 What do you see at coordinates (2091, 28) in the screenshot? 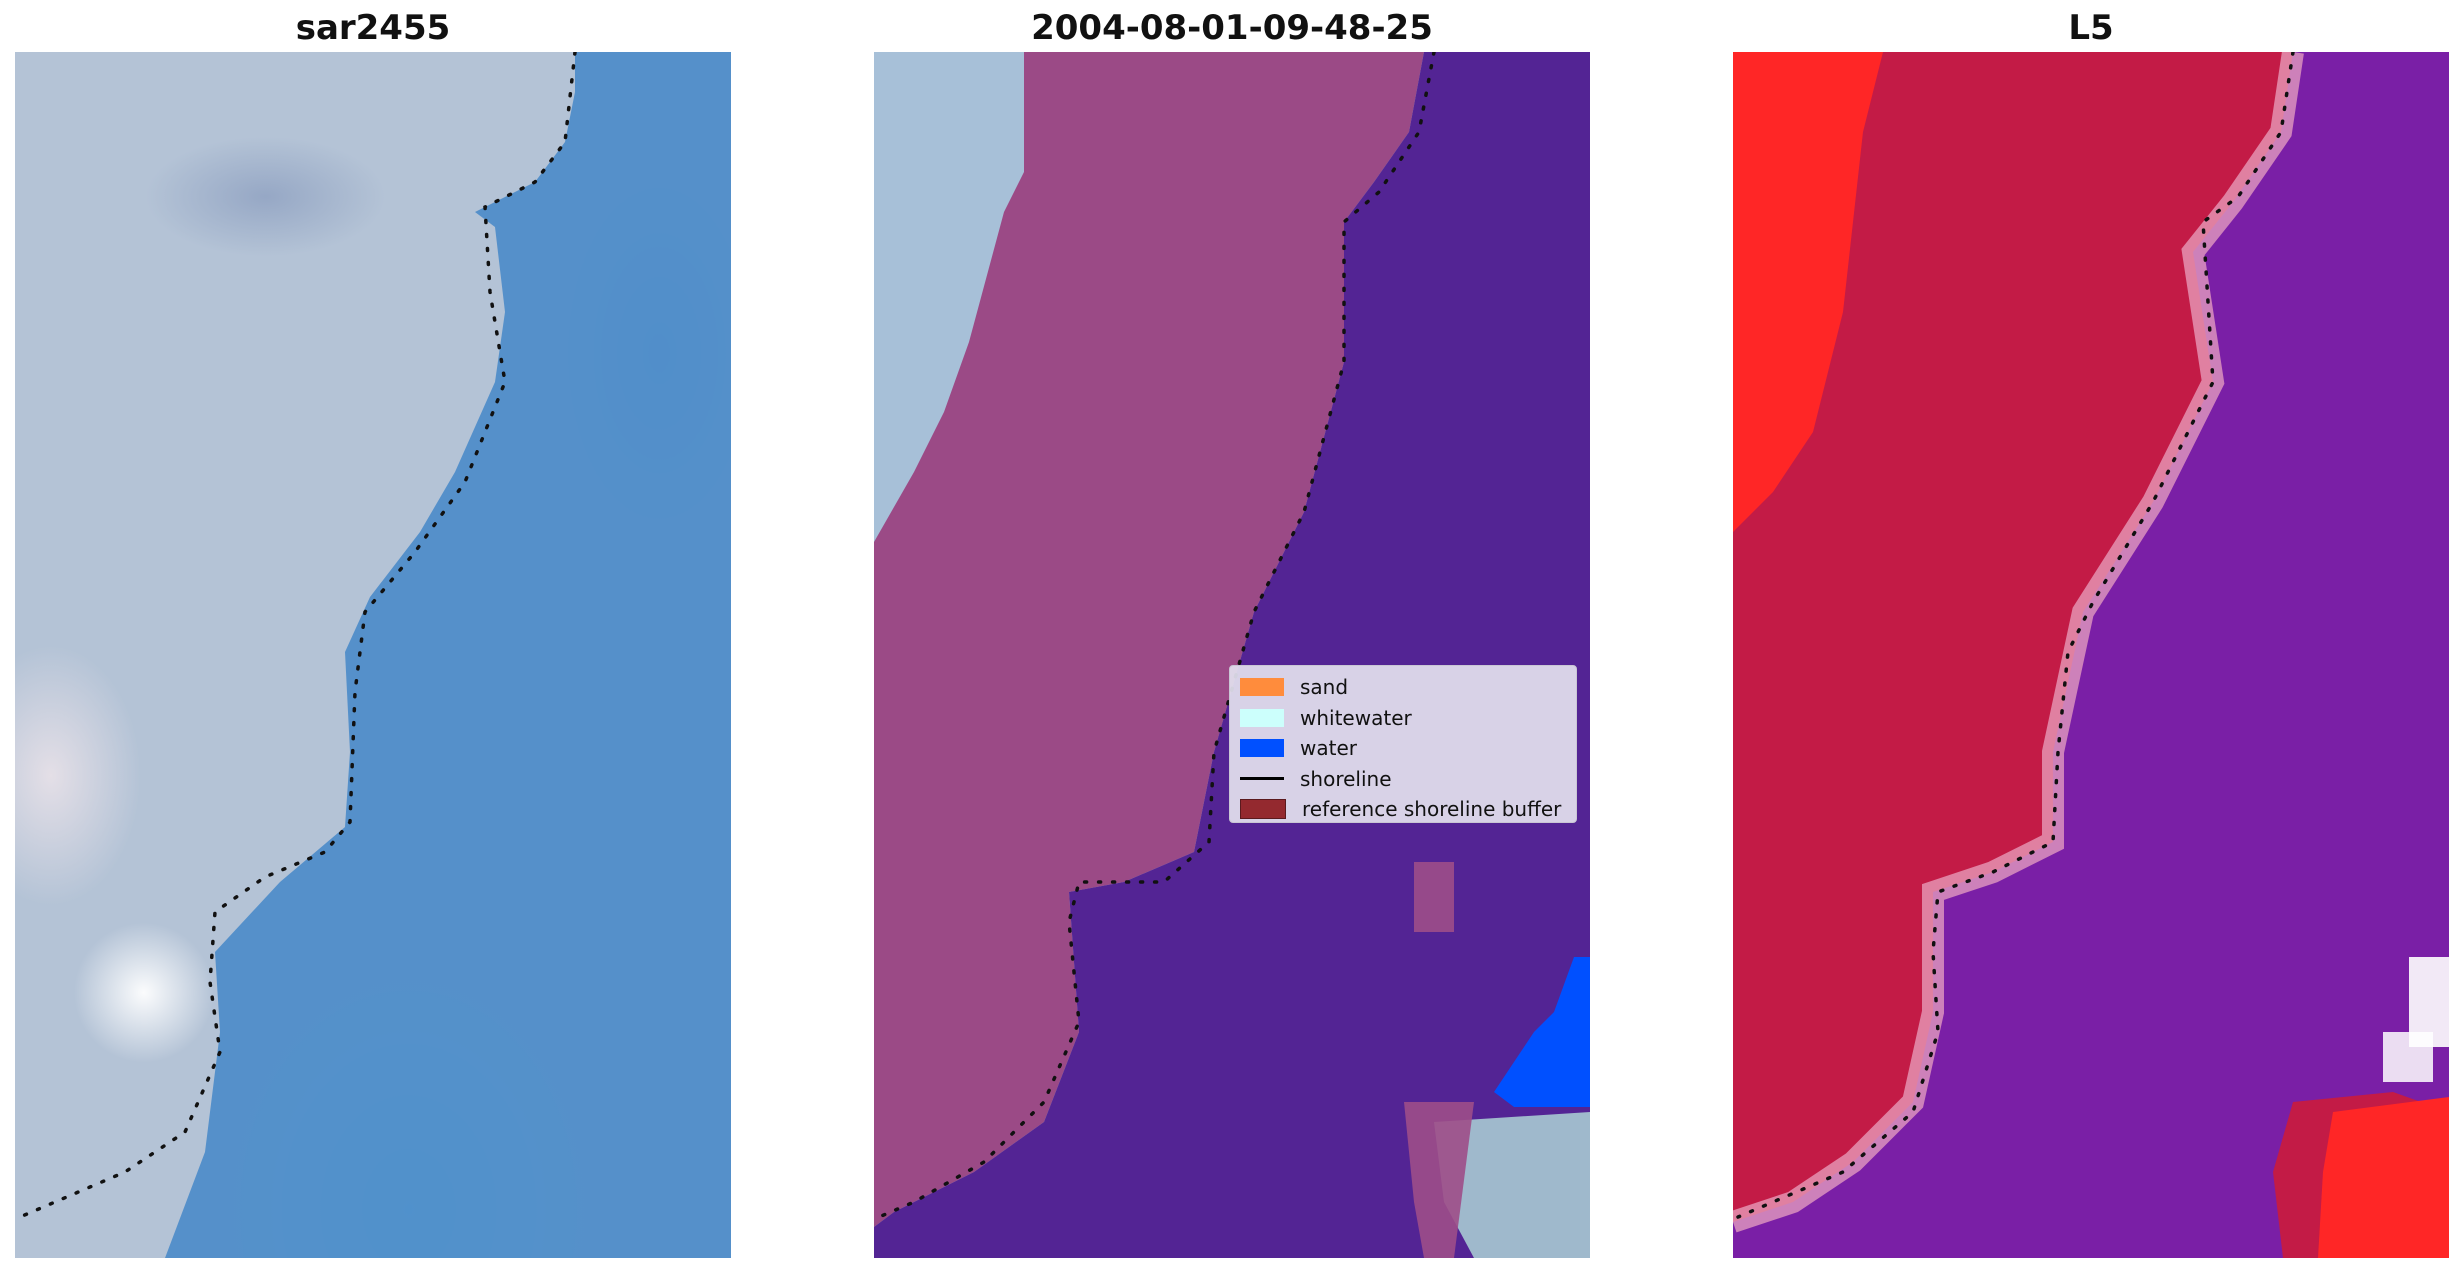
I see `panel-title-l5: L5` at bounding box center [2091, 28].